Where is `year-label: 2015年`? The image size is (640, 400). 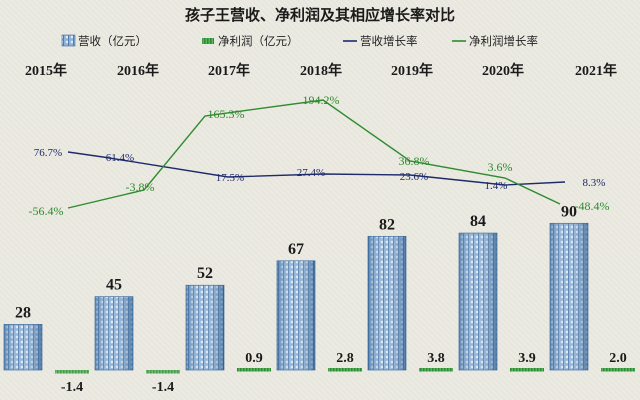
year-label: 2015年 is located at coordinates (46, 70).